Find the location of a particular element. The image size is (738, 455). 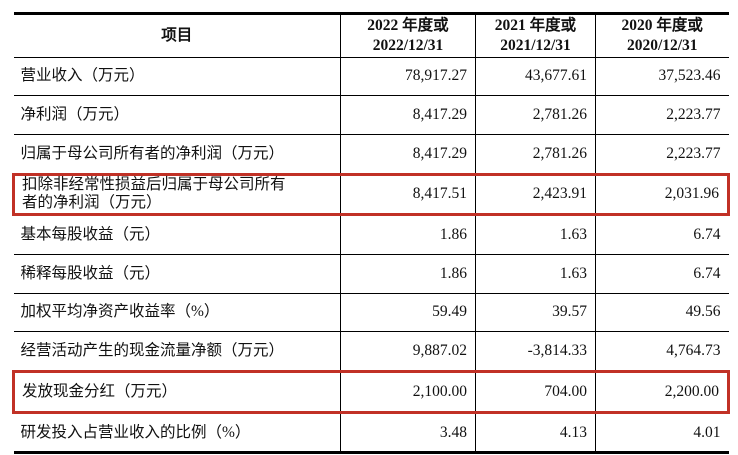

cell-value: 59.49 is located at coordinates (408, 313).